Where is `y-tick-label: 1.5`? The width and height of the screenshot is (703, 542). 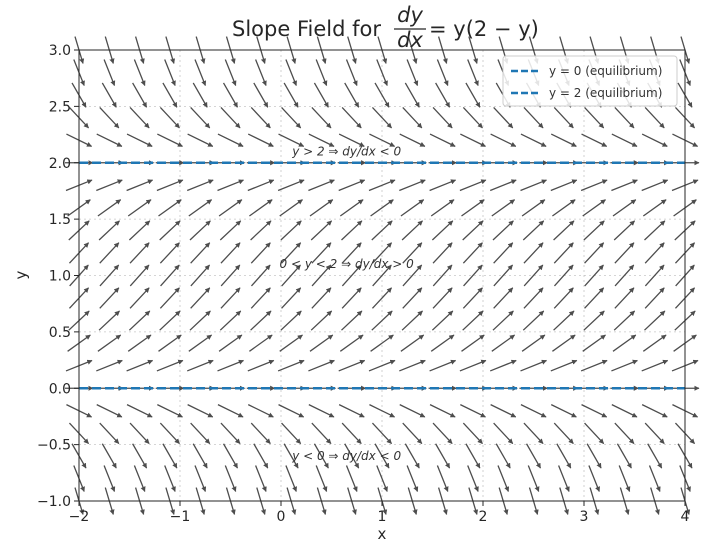 y-tick-label: 1.5 is located at coordinates (60, 220).